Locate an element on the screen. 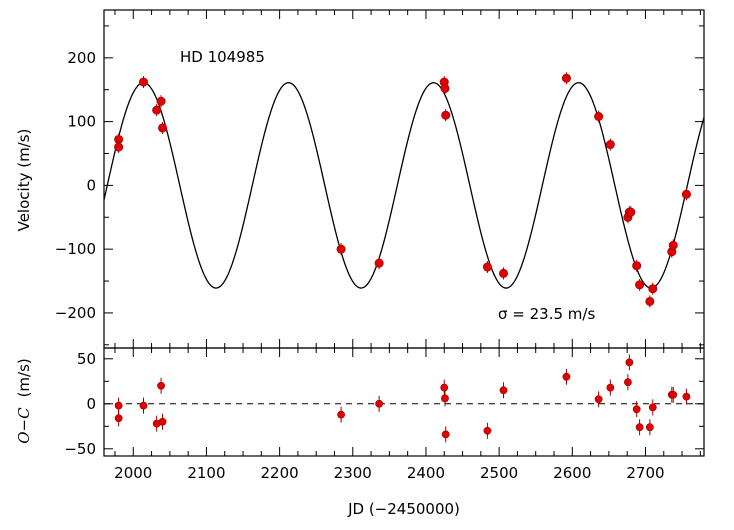 Image resolution: width=734 pixels, height=530 pixels. jd-x-tick-label: 2100 is located at coordinates (206, 473).